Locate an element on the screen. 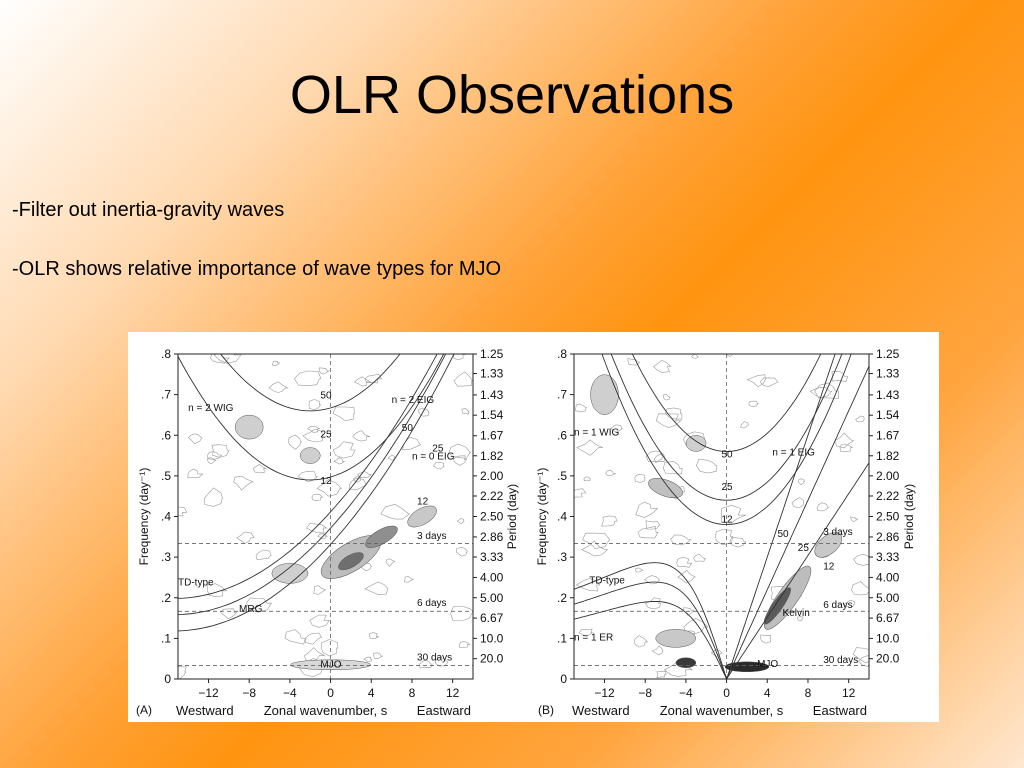  annotation-label: n = 1 WIG is located at coordinates (597, 432).